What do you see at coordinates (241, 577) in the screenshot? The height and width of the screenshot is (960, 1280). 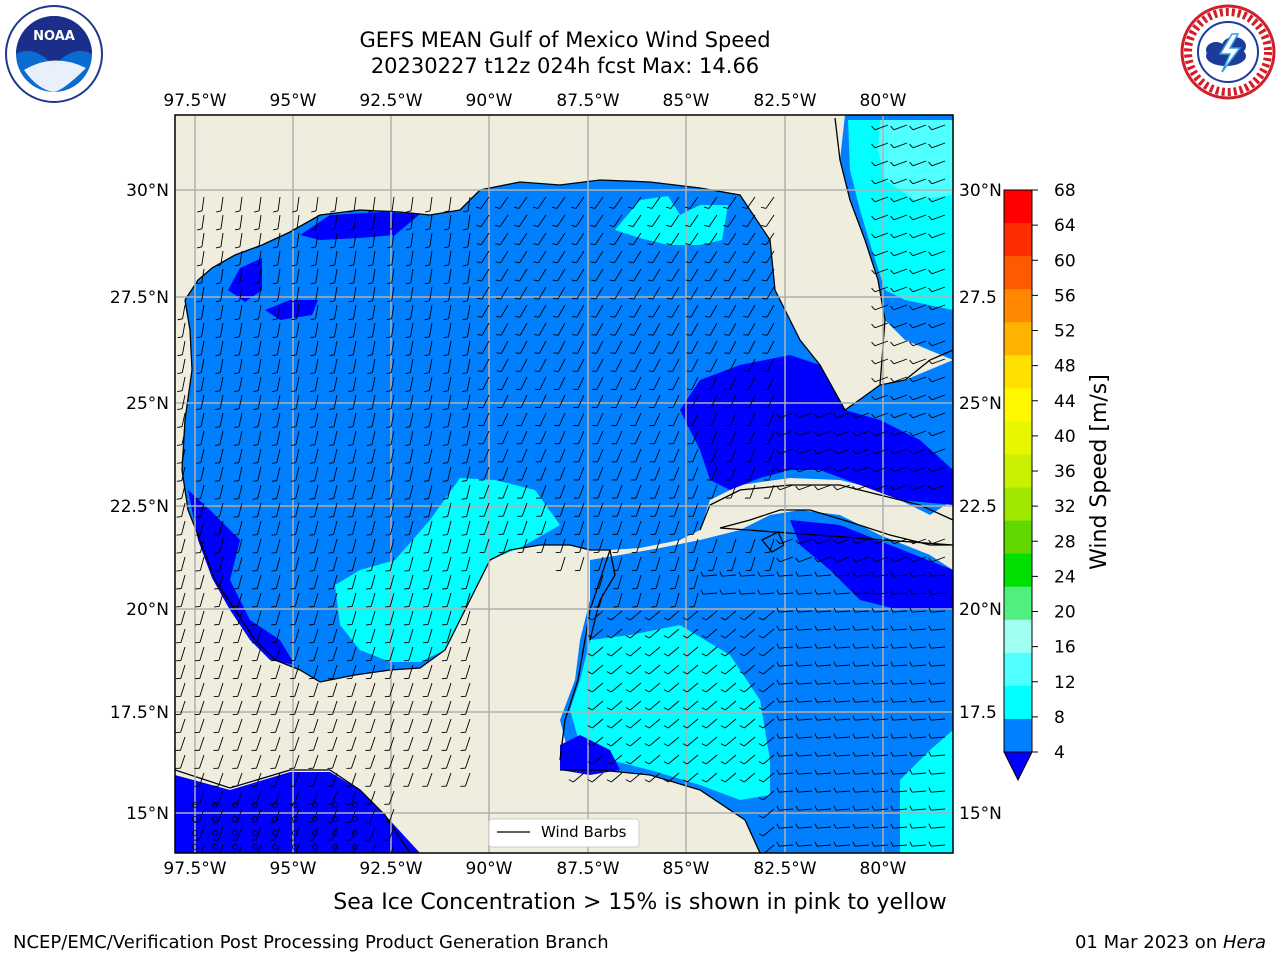 I see `wind-zone-dark-mexico` at bounding box center [241, 577].